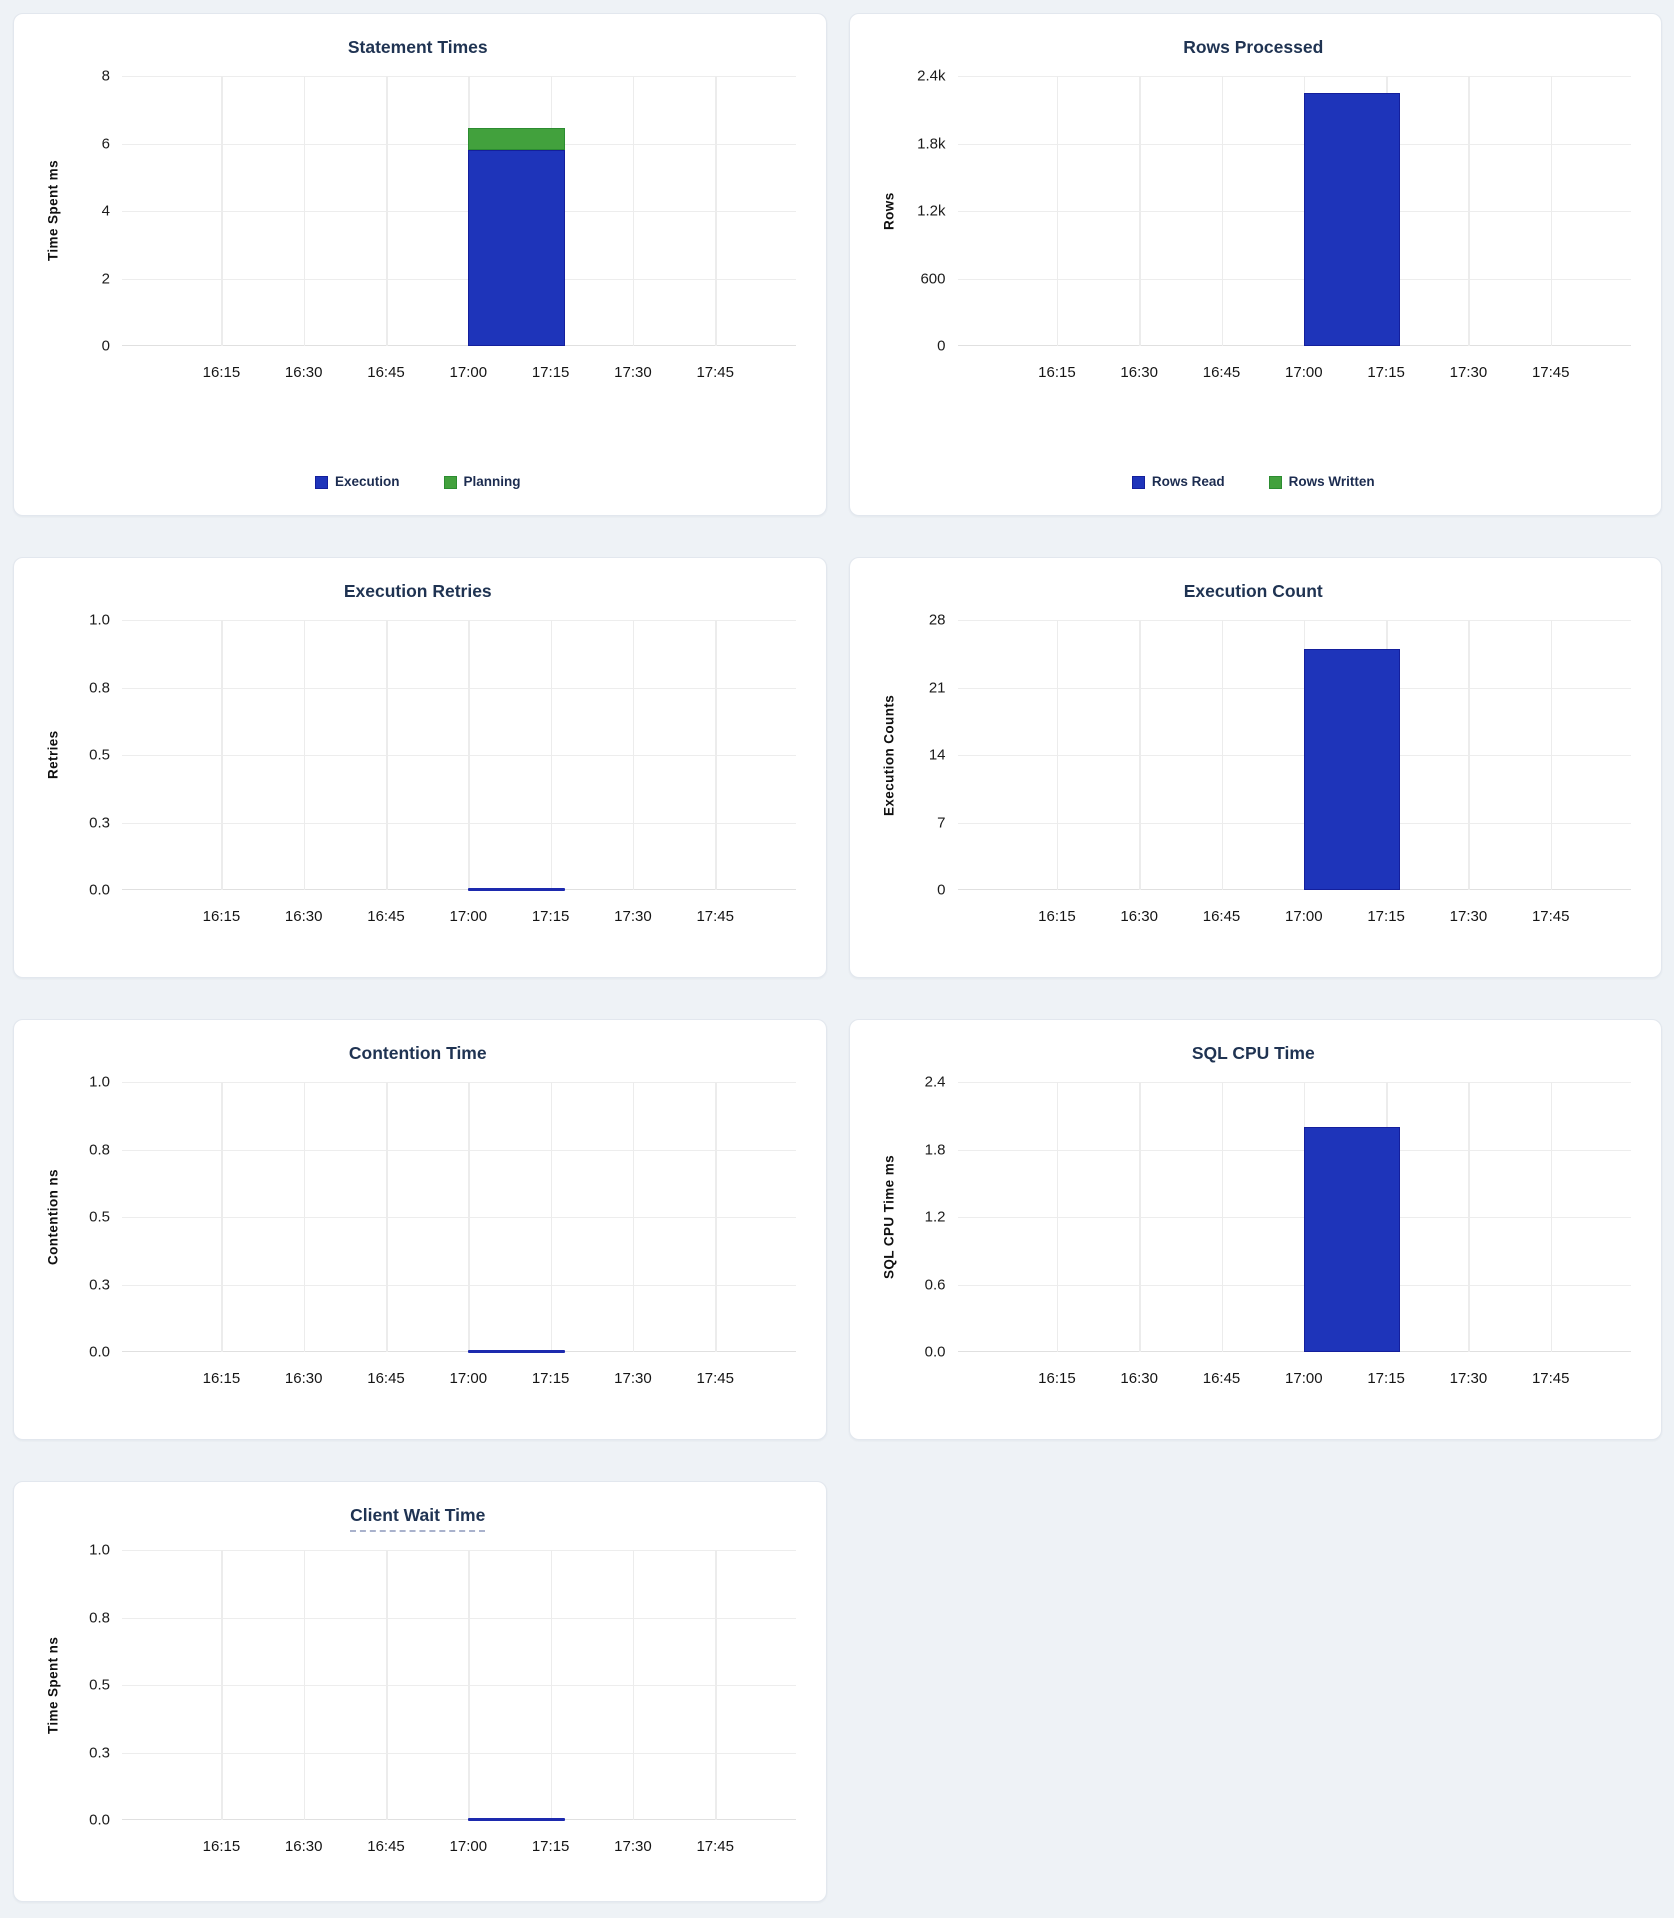 The image size is (1674, 1918). I want to click on y-axis-label: Time Spent ns, so click(53, 1685).